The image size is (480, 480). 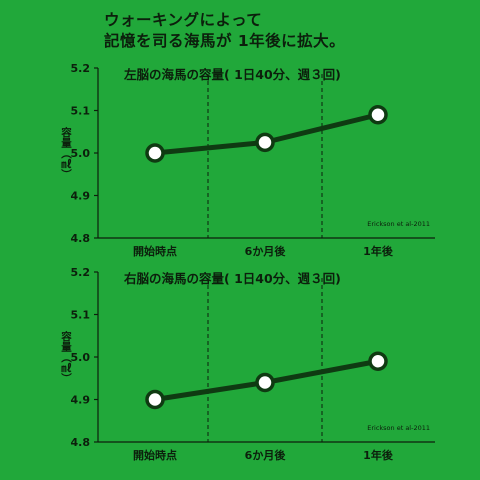 What do you see at coordinates (225, 41) in the screenshot?
I see `headline-line-2: 記憶を司る海馬が 1年後に拡大。` at bounding box center [225, 41].